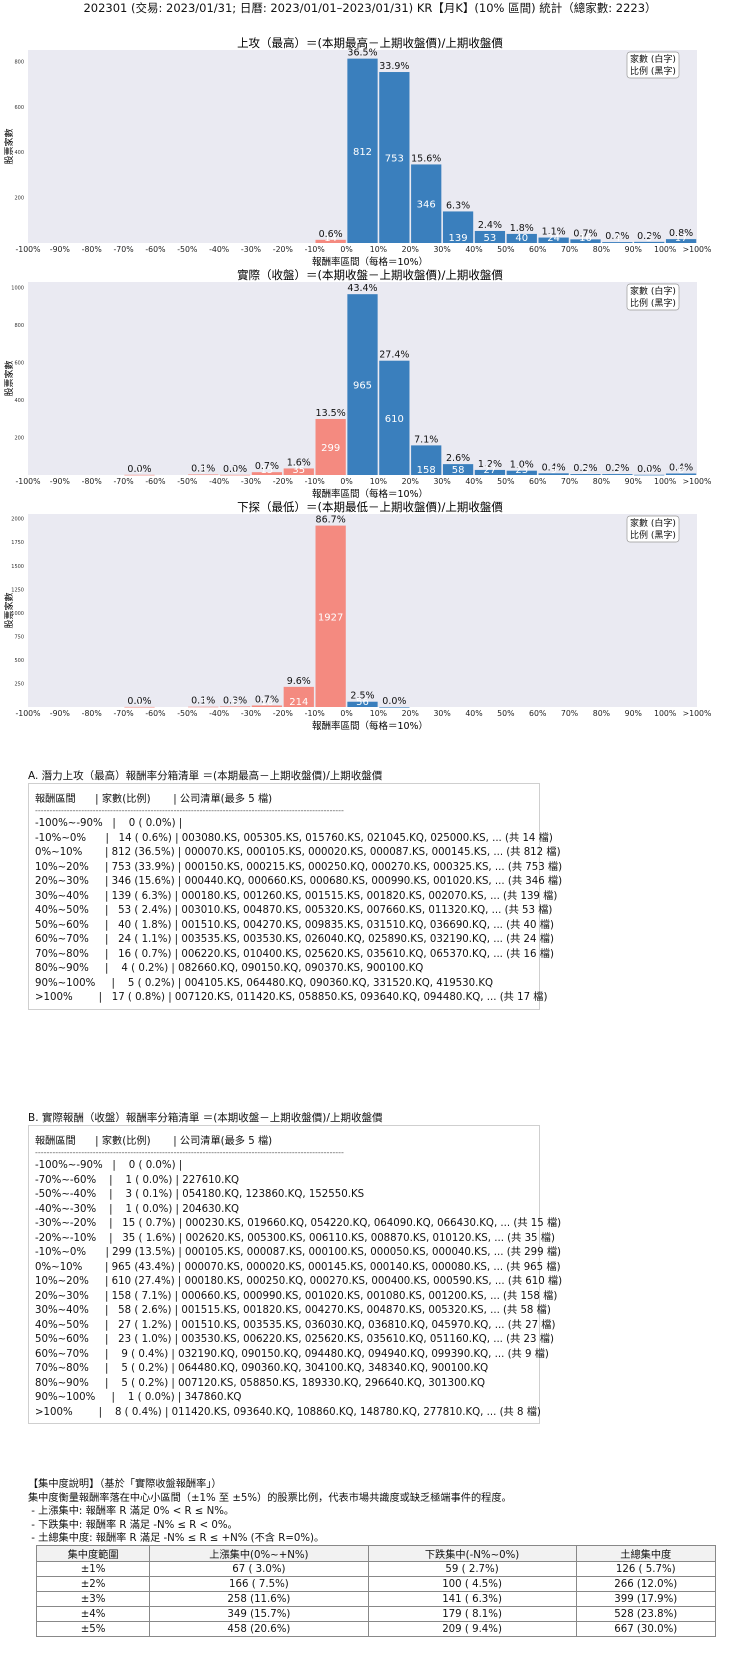 This screenshot has height=1660, width=740. Describe the element at coordinates (394, 66) in the screenshot. I see `bar-percent-label: 33.9%` at that location.